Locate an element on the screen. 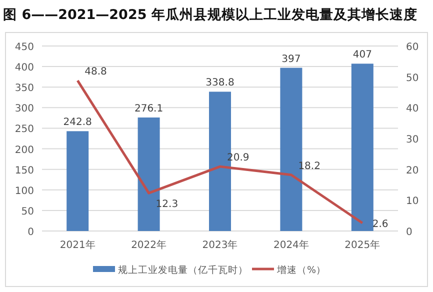 The width and height of the screenshot is (433, 292). y2-tick-label: 30 is located at coordinates (412, 140).